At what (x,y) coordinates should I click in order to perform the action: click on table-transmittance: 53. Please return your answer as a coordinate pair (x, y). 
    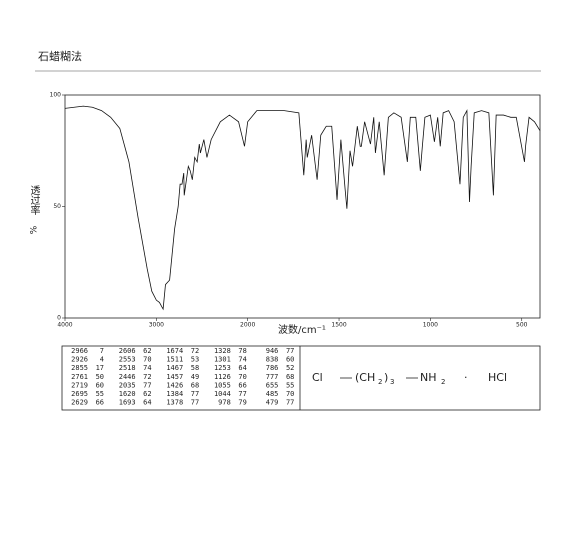
    Looking at the image, I should click on (195, 360).